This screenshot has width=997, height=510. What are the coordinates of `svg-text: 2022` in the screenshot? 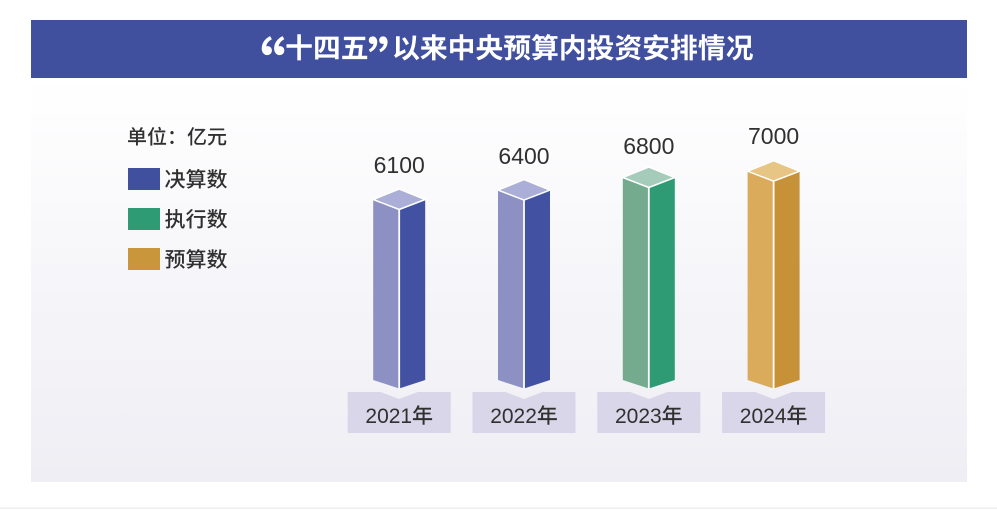 It's located at (513, 416).